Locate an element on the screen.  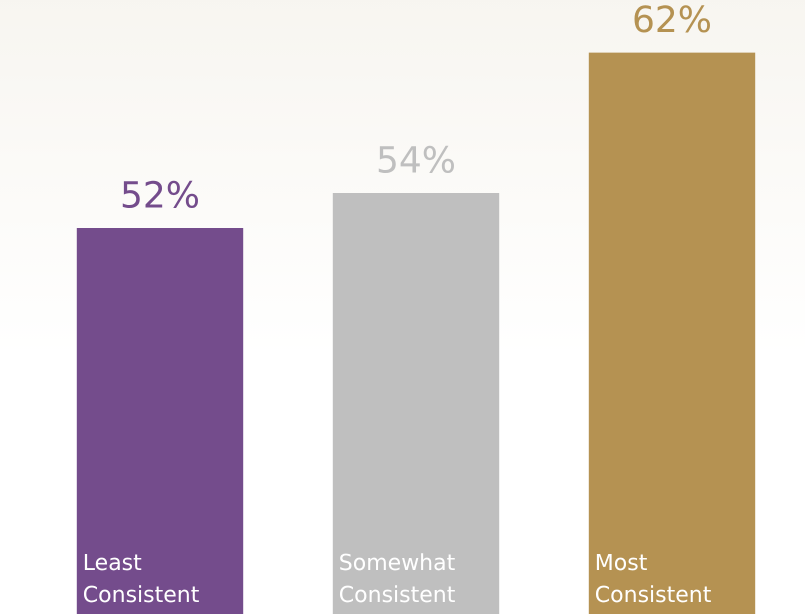
data-label: 54% is located at coordinates (416, 161).